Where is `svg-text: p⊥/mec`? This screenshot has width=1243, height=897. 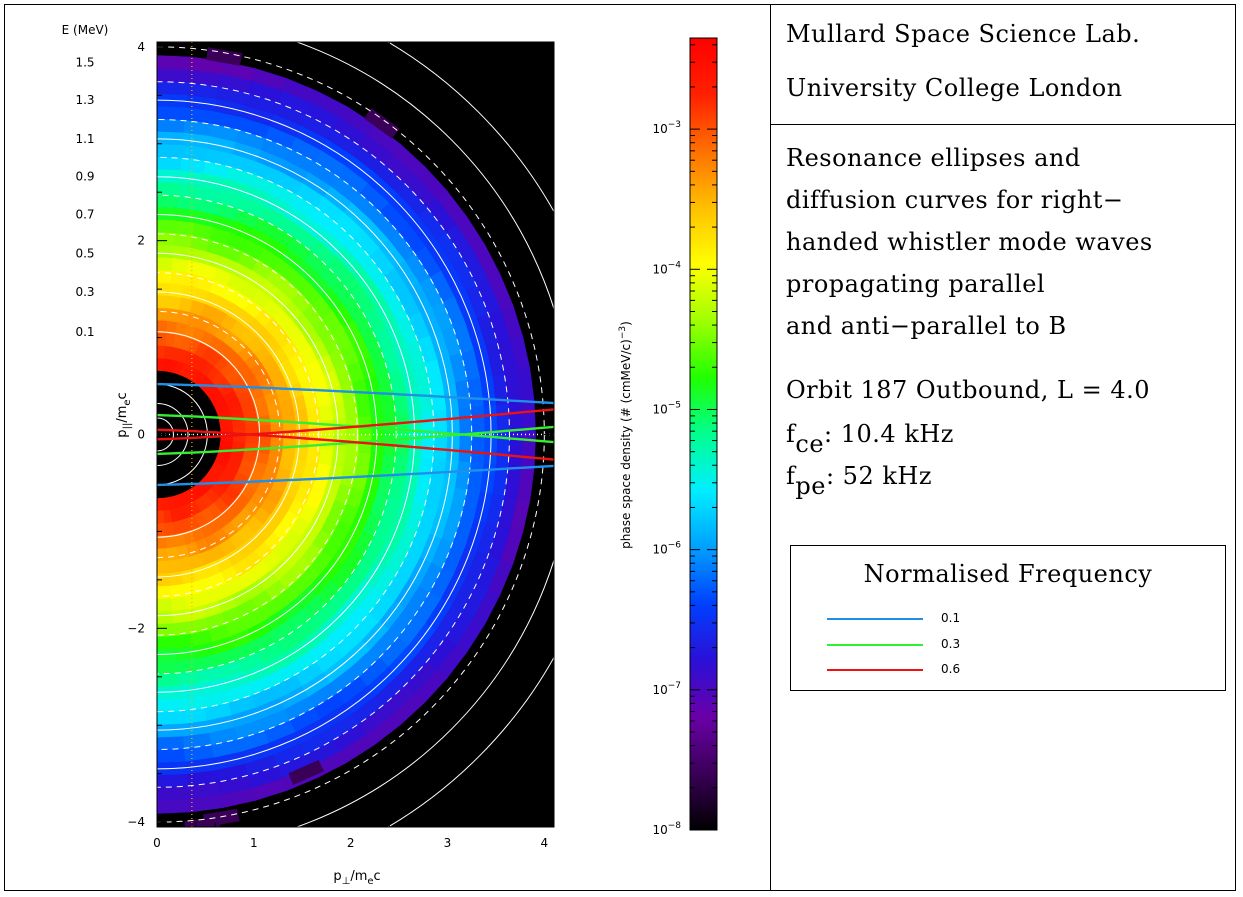
svg-text: p⊥/mec is located at coordinates (356, 878).